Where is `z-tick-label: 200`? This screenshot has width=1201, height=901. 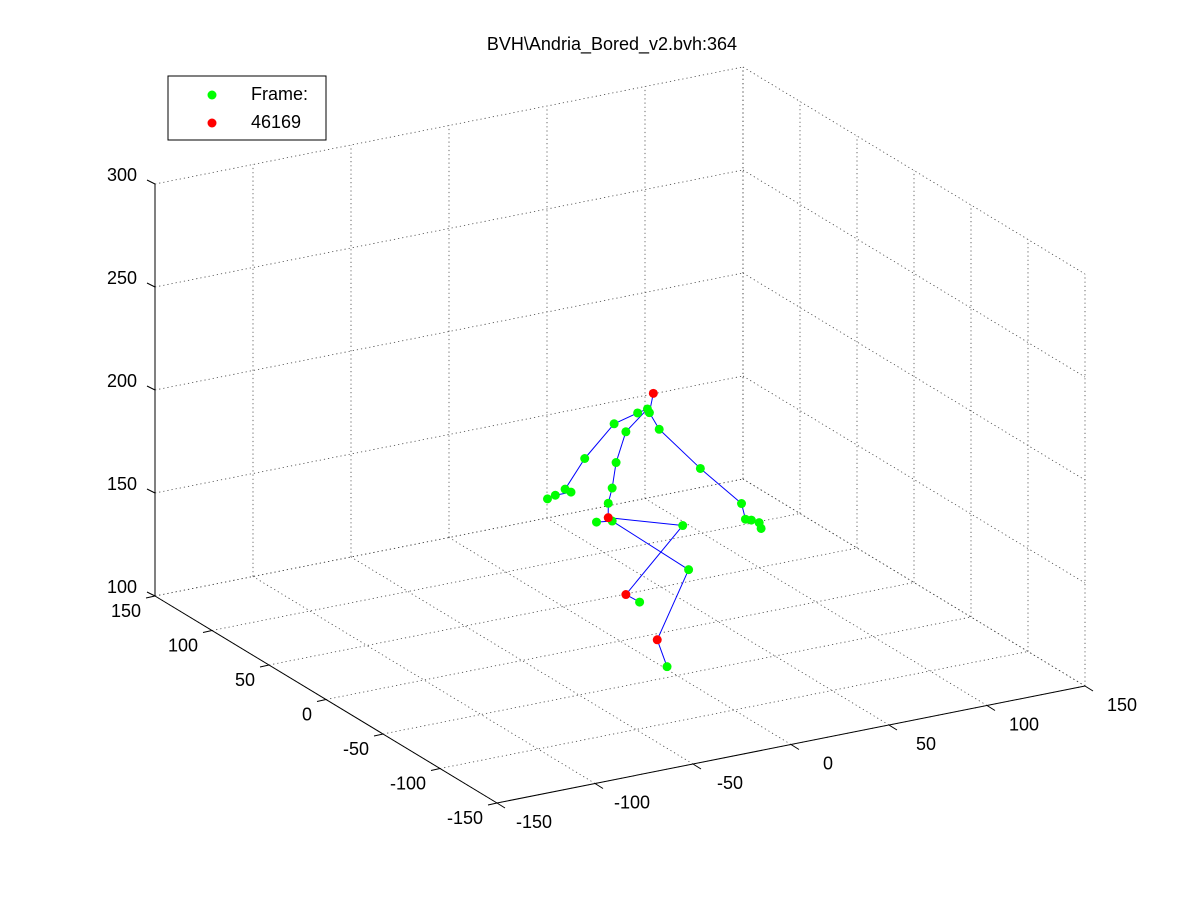 z-tick-label: 200 is located at coordinates (122, 381).